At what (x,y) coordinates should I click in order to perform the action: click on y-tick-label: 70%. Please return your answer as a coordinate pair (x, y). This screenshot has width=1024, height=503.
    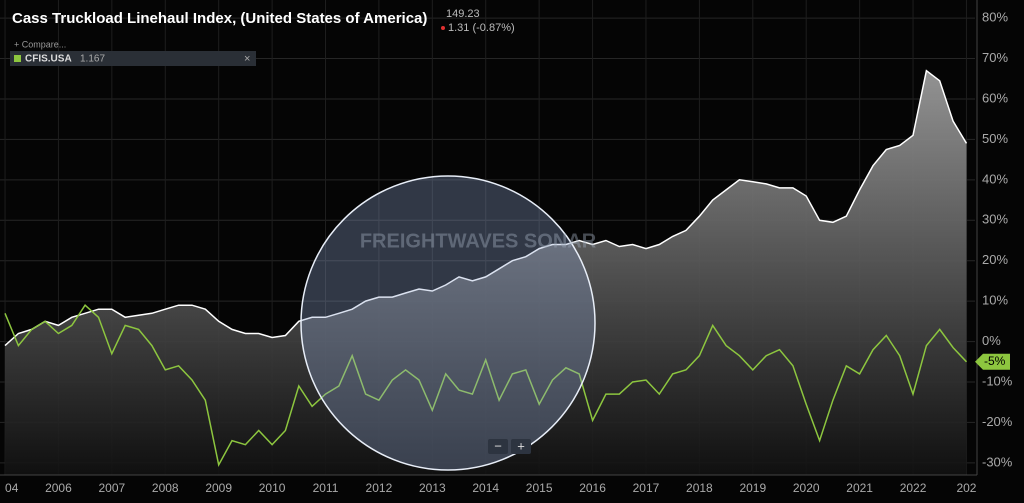
    Looking at the image, I should click on (995, 57).